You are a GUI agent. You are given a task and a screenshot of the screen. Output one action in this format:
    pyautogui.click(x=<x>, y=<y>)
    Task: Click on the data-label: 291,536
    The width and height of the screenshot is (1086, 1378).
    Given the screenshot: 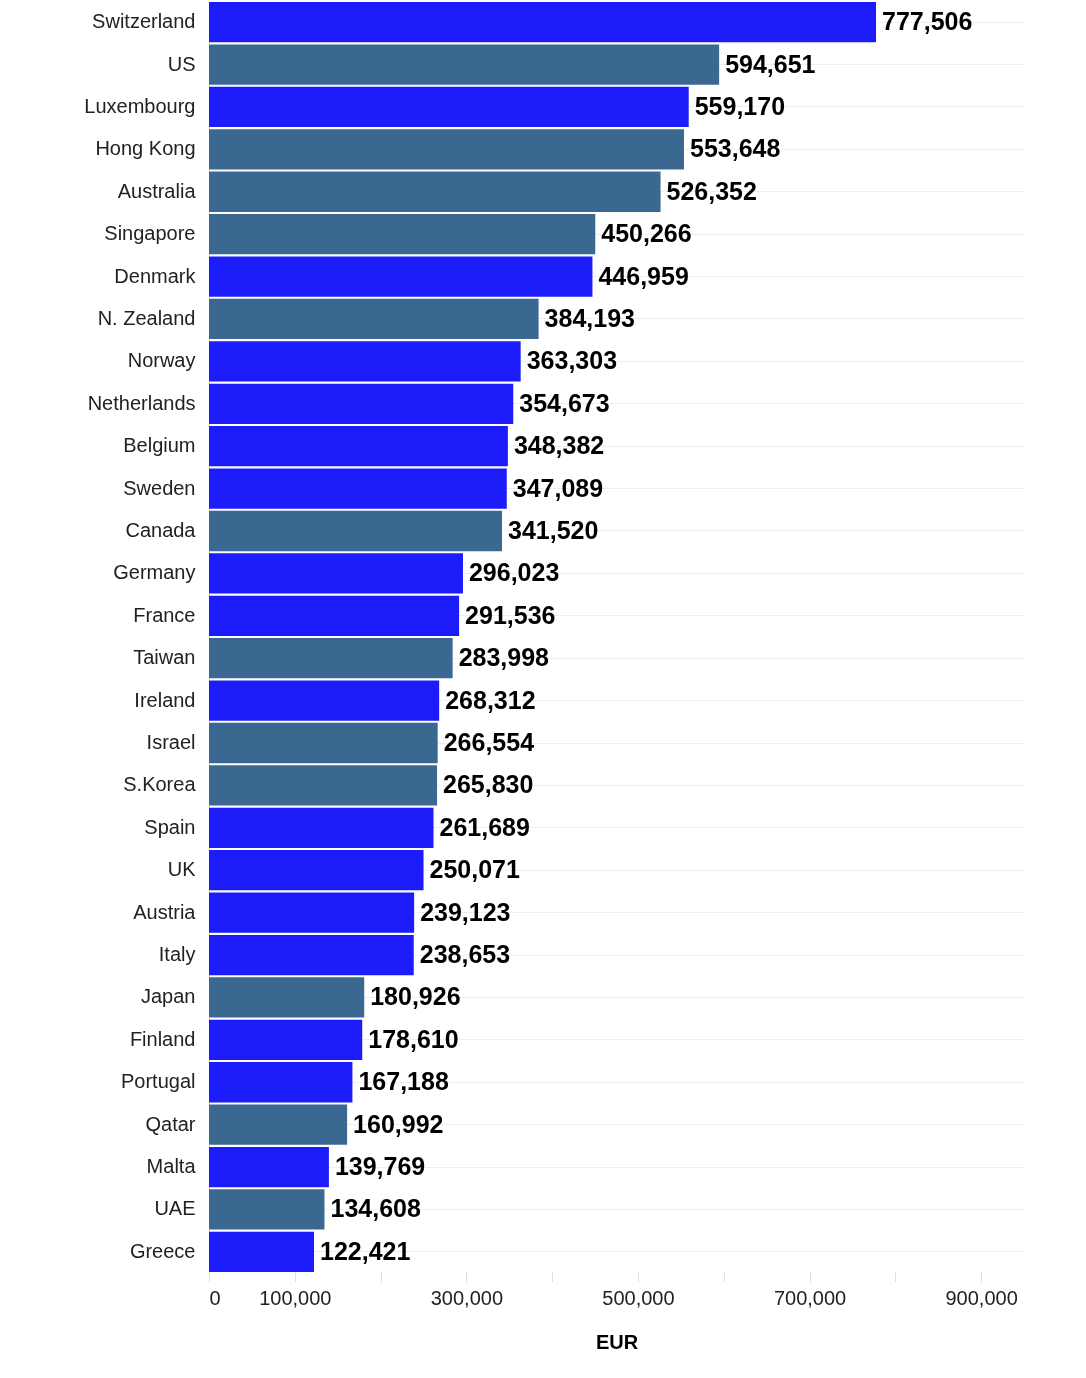 What is the action you would take?
    pyautogui.click(x=510, y=614)
    